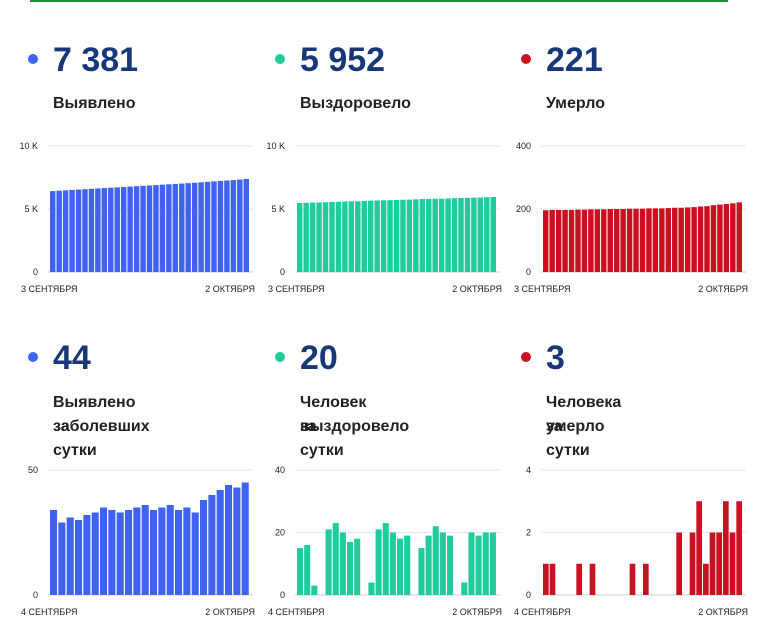 This screenshot has height=639, width=757. What do you see at coordinates (477, 612) in the screenshot?
I see `x-end-label: 2 ОКТЯБРЯ` at bounding box center [477, 612].